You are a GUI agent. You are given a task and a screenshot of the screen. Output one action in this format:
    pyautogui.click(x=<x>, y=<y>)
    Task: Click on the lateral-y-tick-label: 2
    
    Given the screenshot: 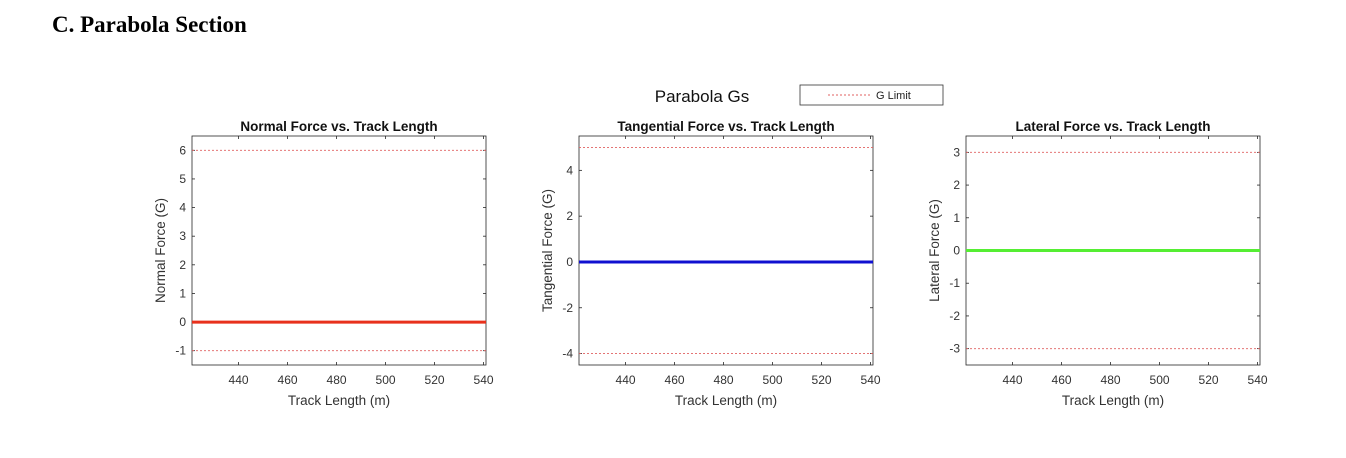 What is the action you would take?
    pyautogui.click(x=956, y=185)
    